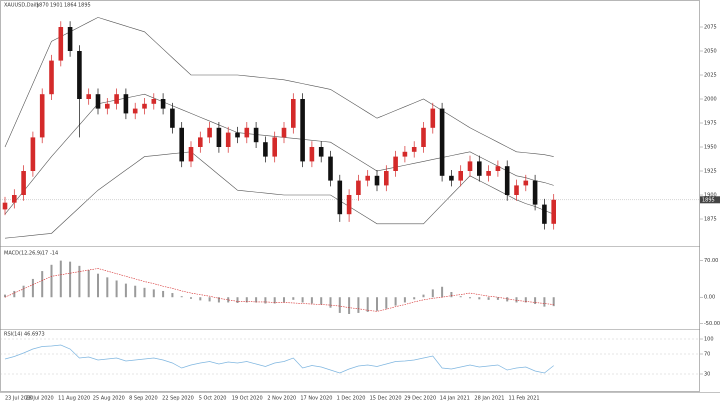  I want to click on x-tick-label: 11 Feb 2021, so click(523, 399).